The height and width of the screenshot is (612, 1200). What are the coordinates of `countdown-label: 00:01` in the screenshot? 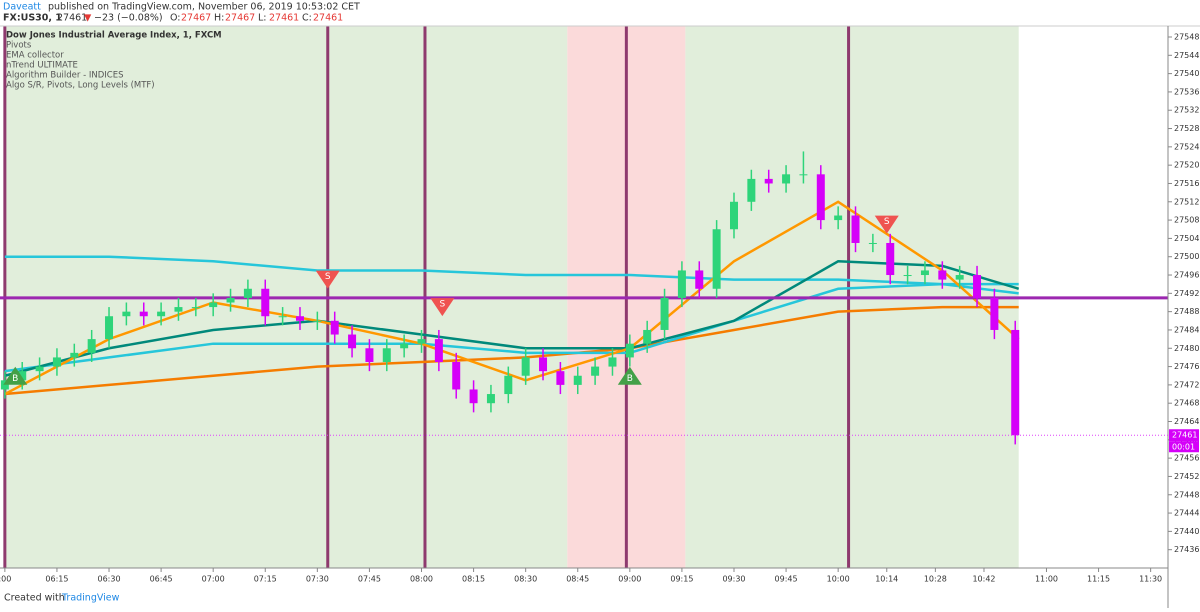 It's located at (1183, 447).